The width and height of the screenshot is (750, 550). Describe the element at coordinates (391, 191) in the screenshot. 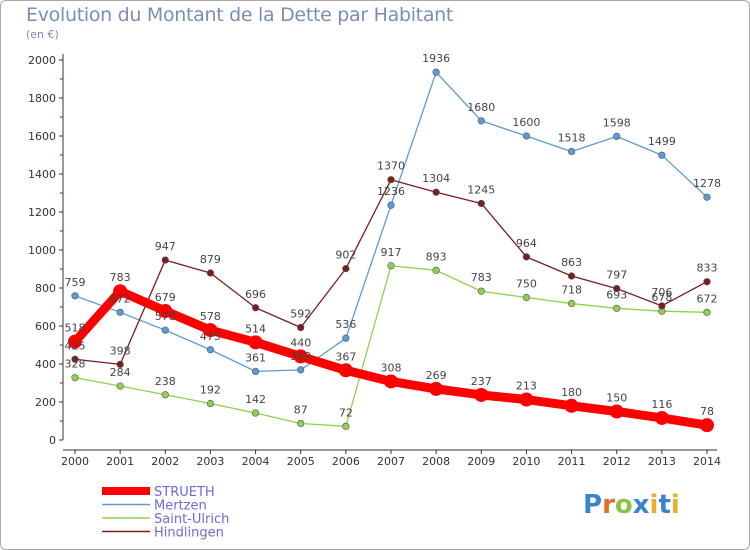

I see `data-label-mertzen: 1236` at that location.